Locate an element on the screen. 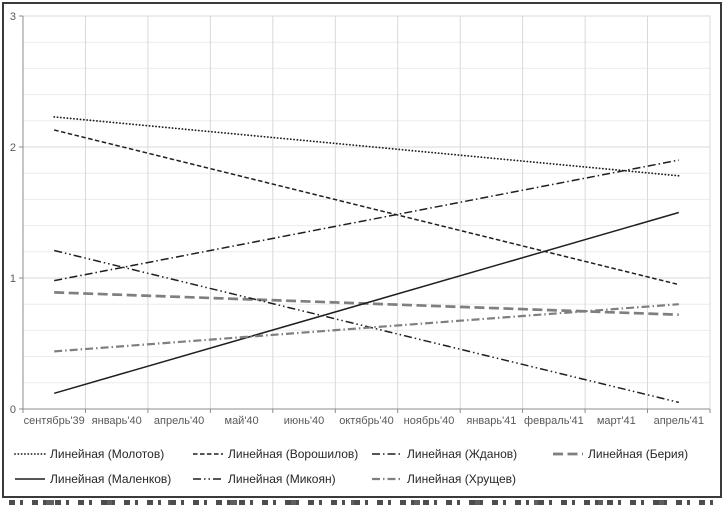 The height and width of the screenshot is (505, 725). legend-item-zhdanov: Линейная (Жданов) is located at coordinates (444, 454).